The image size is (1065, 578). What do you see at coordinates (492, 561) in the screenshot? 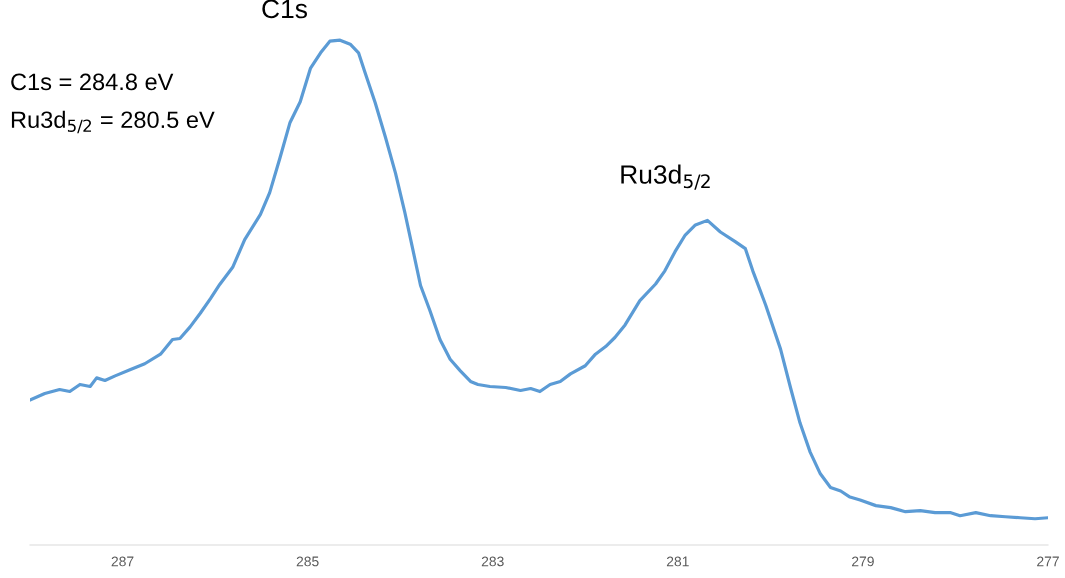
I see `x-tick-label: 283` at bounding box center [492, 561].